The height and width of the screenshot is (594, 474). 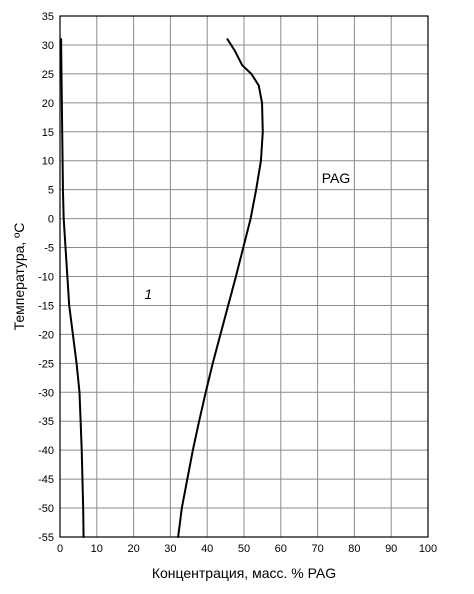 What do you see at coordinates (244, 549) in the screenshot?
I see `x-tick-label: 50` at bounding box center [244, 549].